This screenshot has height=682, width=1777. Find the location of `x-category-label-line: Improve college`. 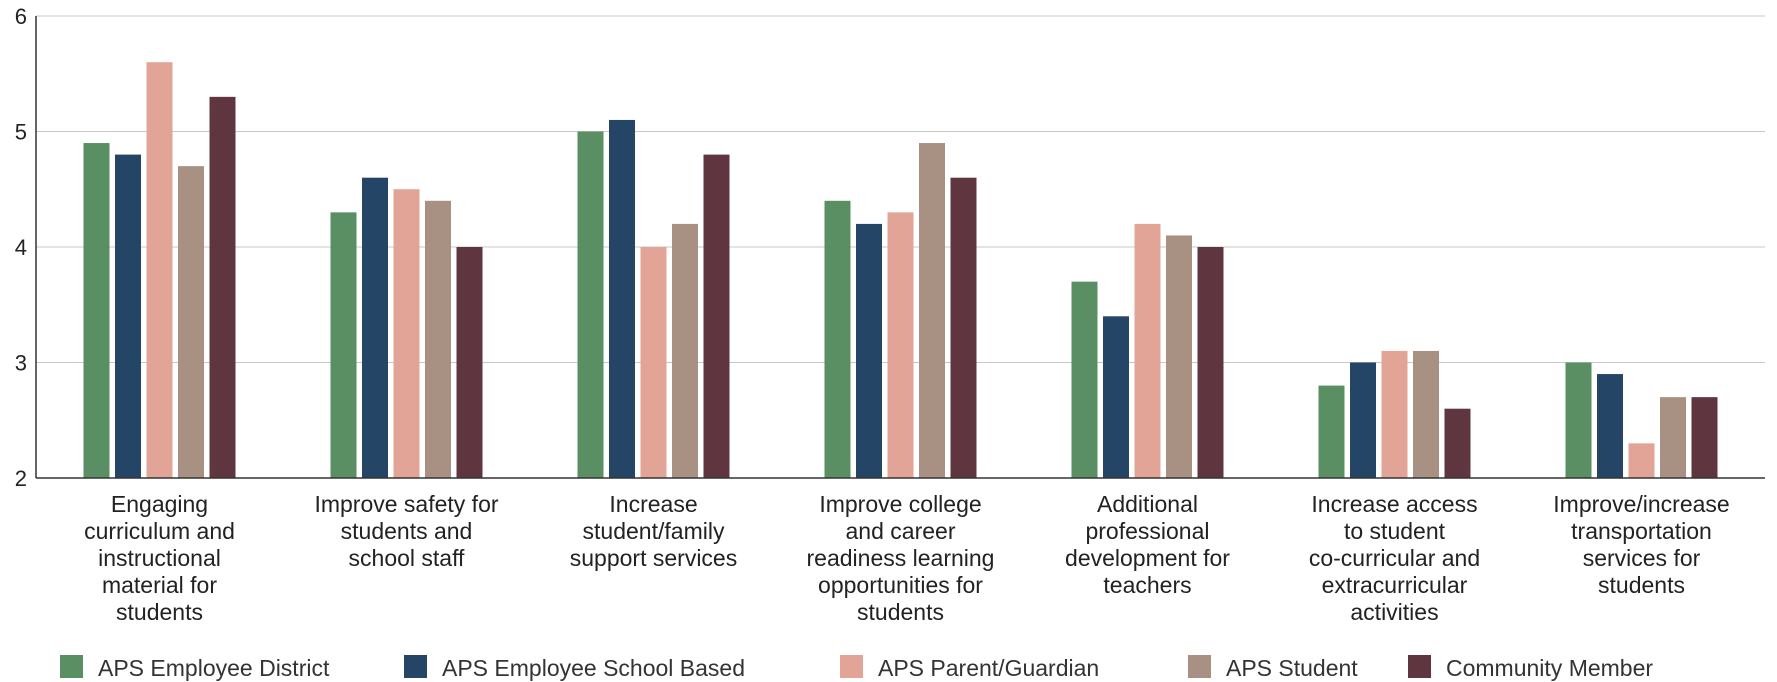

x-category-label-line: Improve college is located at coordinates (900, 504).